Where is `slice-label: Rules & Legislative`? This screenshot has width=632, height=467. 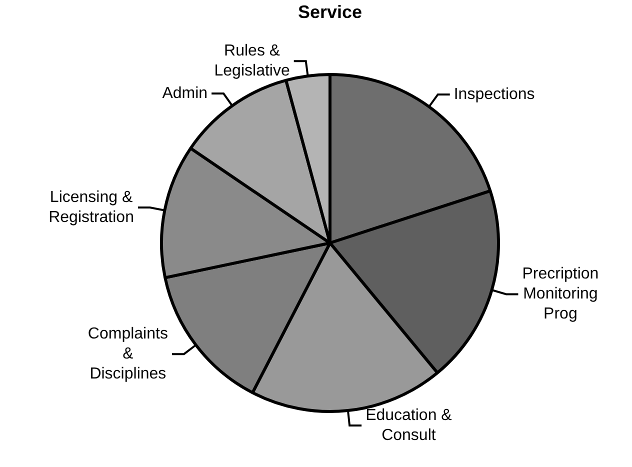 slice-label: Rules & Legislative is located at coordinates (252, 61).